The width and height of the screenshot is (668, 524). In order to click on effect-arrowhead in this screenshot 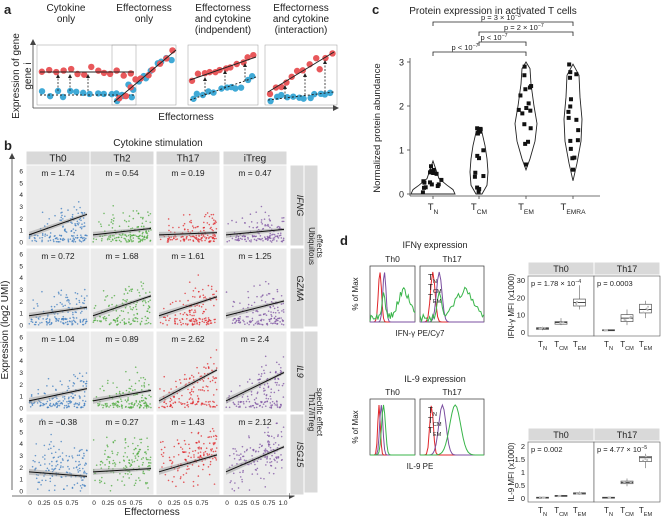, I will do `click(325, 62)`.